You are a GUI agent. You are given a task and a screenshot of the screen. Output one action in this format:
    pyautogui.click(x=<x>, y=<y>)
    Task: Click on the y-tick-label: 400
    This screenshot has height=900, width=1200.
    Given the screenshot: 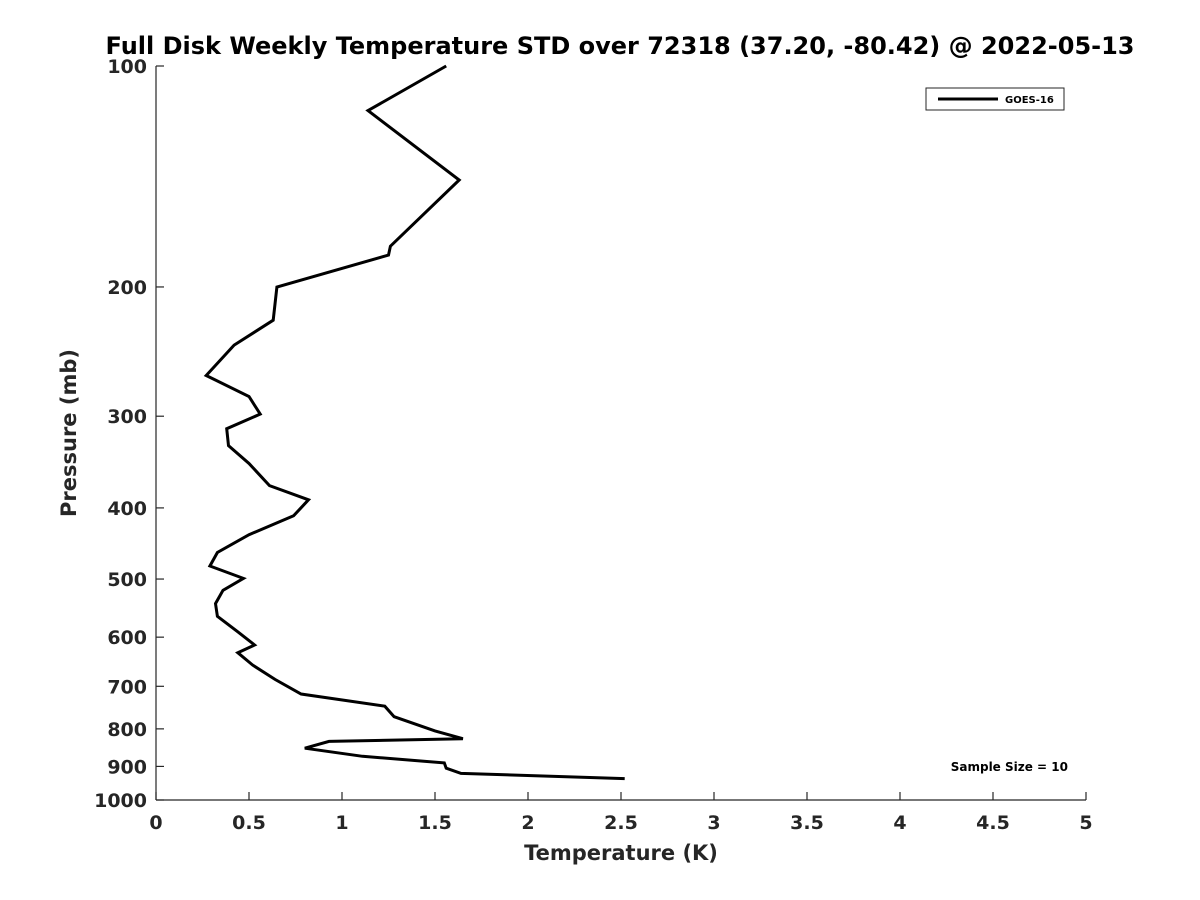 What is the action you would take?
    pyautogui.click(x=127, y=509)
    